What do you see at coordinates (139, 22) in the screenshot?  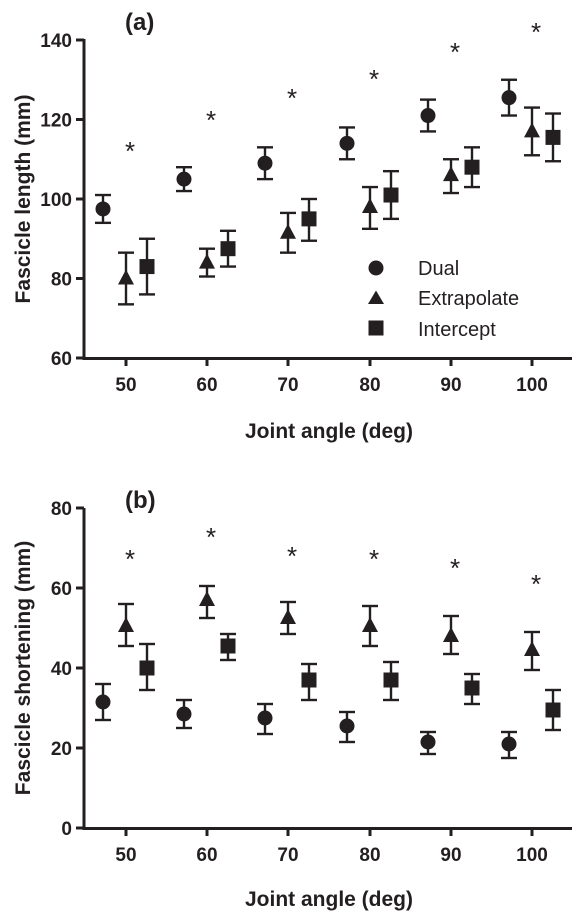 I see `panel-label: (a)` at bounding box center [139, 22].